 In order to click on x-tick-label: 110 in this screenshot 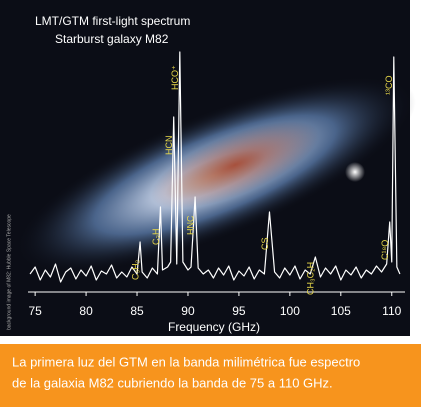, I will do `click(391, 311)`.